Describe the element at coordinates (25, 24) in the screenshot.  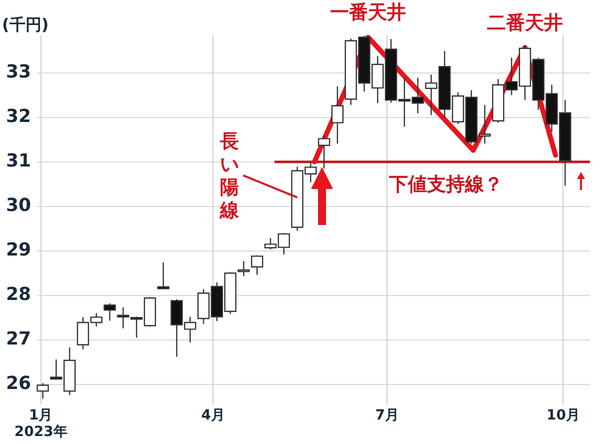
I see `y-axis-title: (千円)` at that location.